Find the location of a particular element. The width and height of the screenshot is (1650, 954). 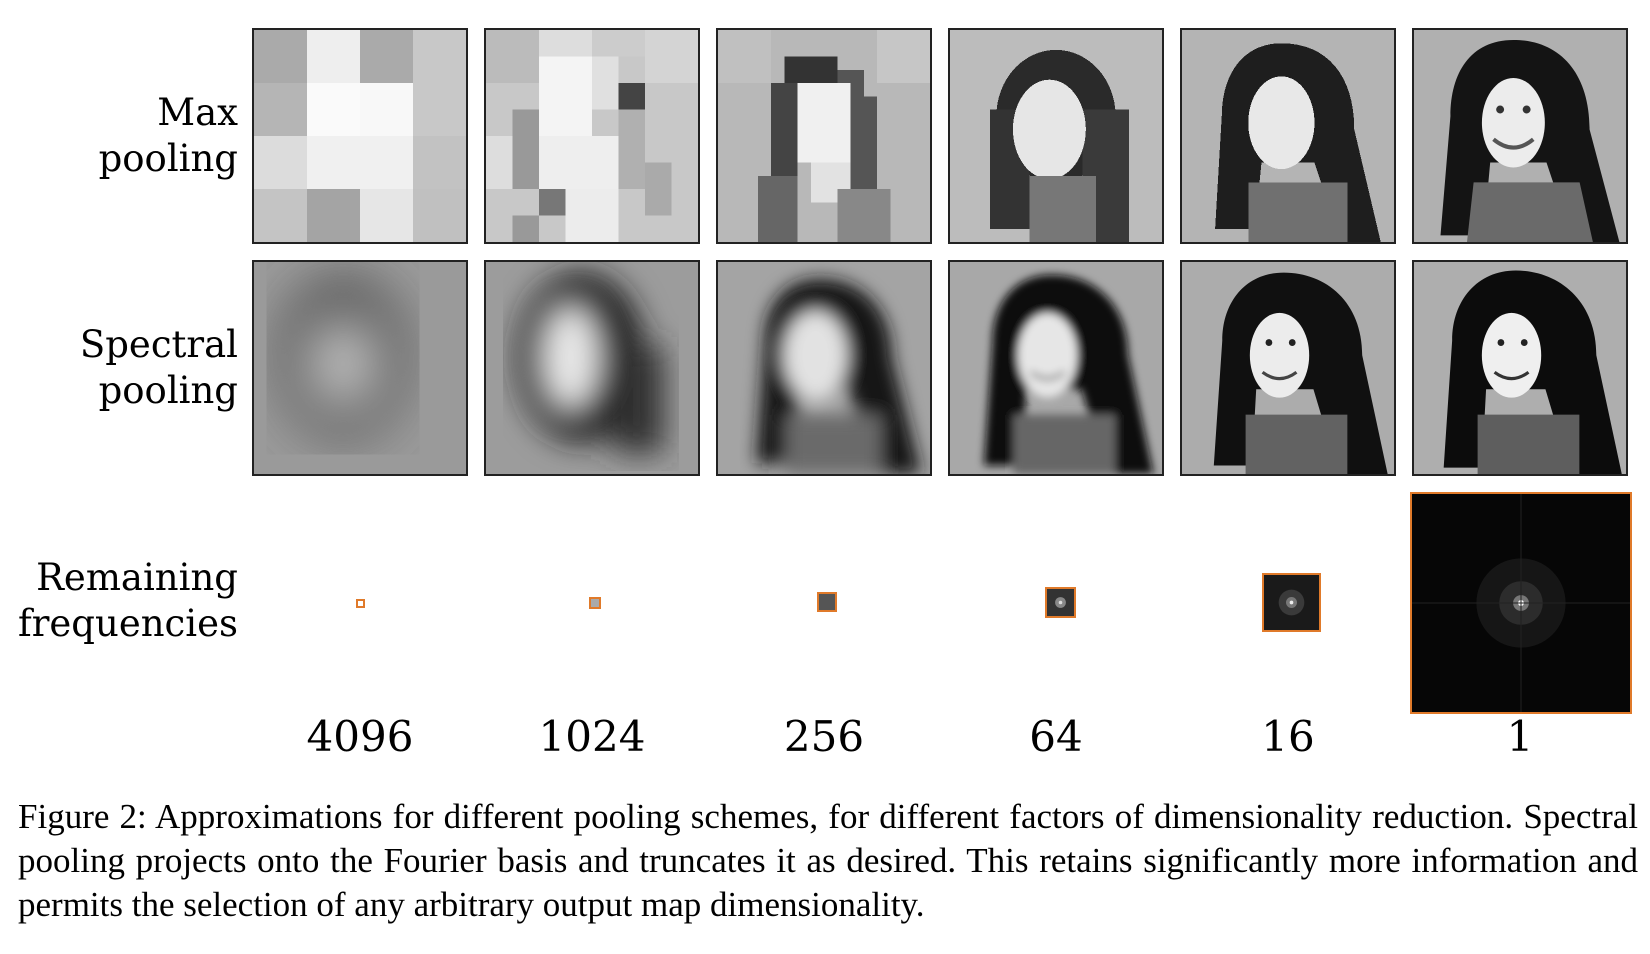

row-label-spectral-pooling: Spectral pooling is located at coordinates (159, 368).